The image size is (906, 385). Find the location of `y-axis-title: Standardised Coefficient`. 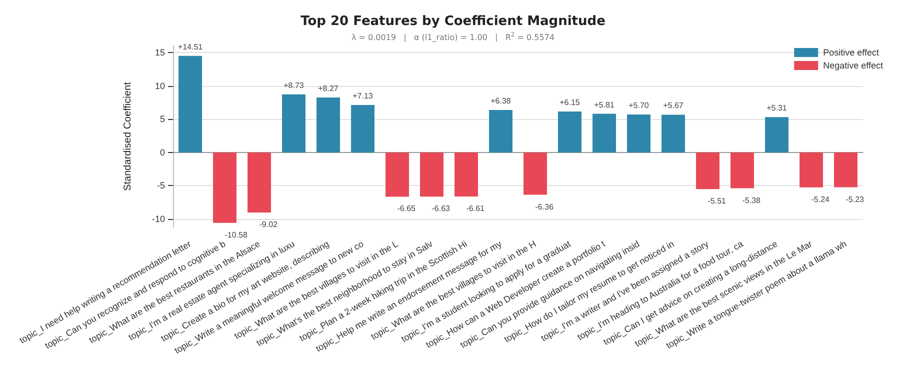

y-axis-title: Standardised Coefficient is located at coordinates (128, 136).